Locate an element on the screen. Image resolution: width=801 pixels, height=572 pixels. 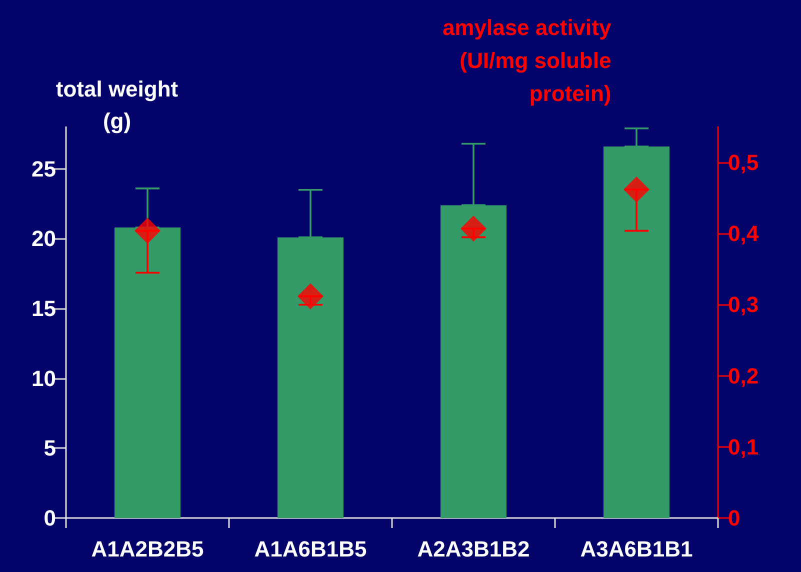
y2-tick-label: 0 is located at coordinates (734, 518).